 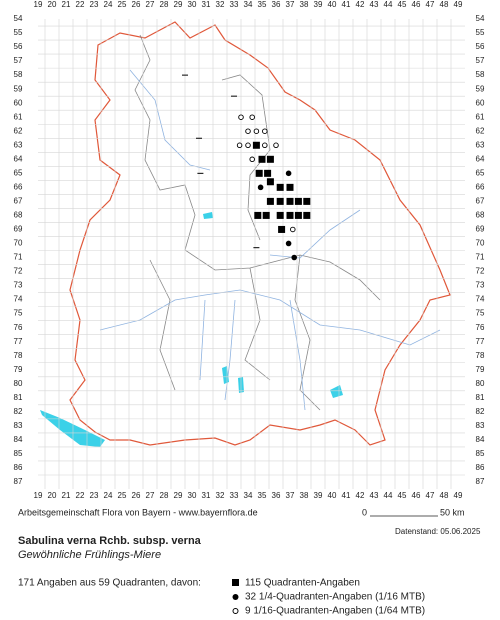 What do you see at coordinates (52, 495) in the screenshot?
I see `column-label: 20` at bounding box center [52, 495].